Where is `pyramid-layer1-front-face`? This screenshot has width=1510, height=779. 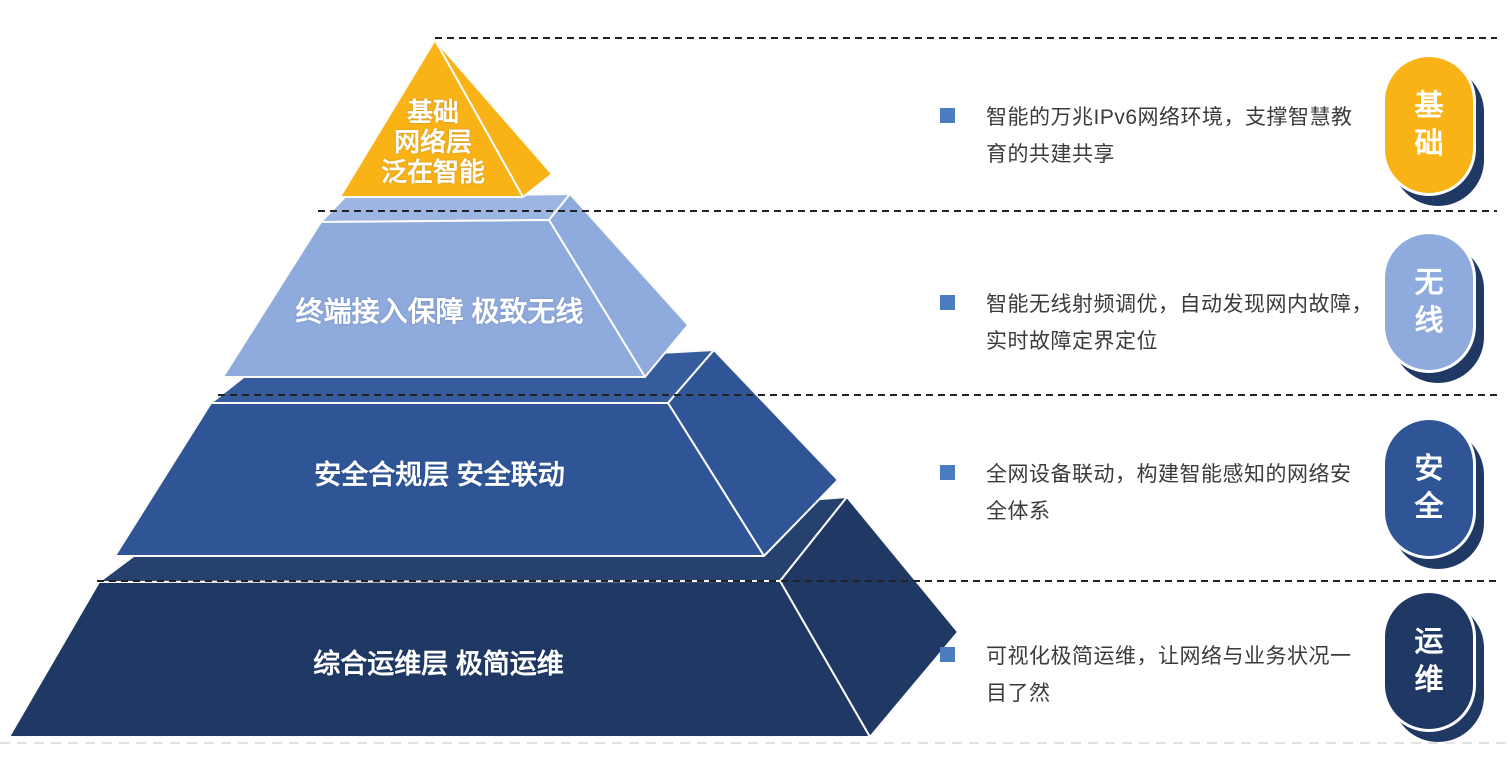 pyramid-layer1-front-face is located at coordinates (431, 118).